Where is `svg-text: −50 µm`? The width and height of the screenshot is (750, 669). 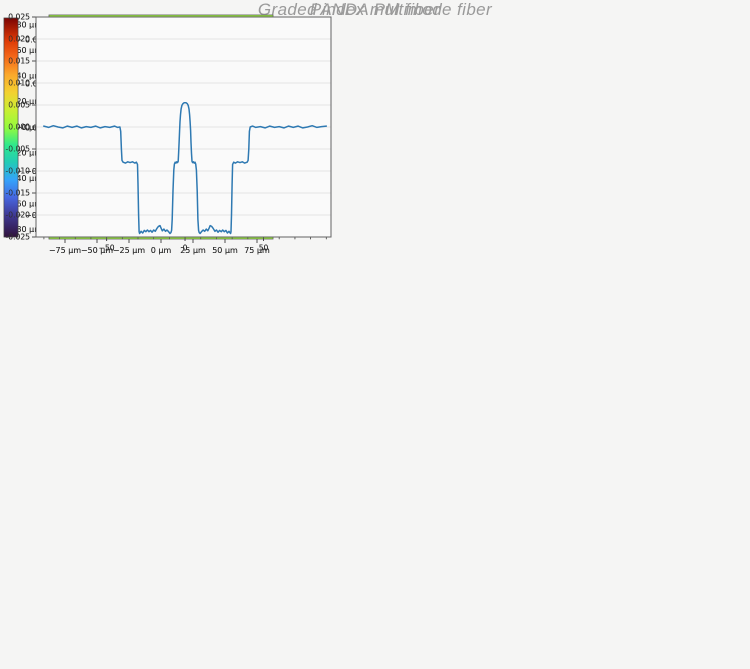 svg-text: −50 µm is located at coordinates (97, 250).